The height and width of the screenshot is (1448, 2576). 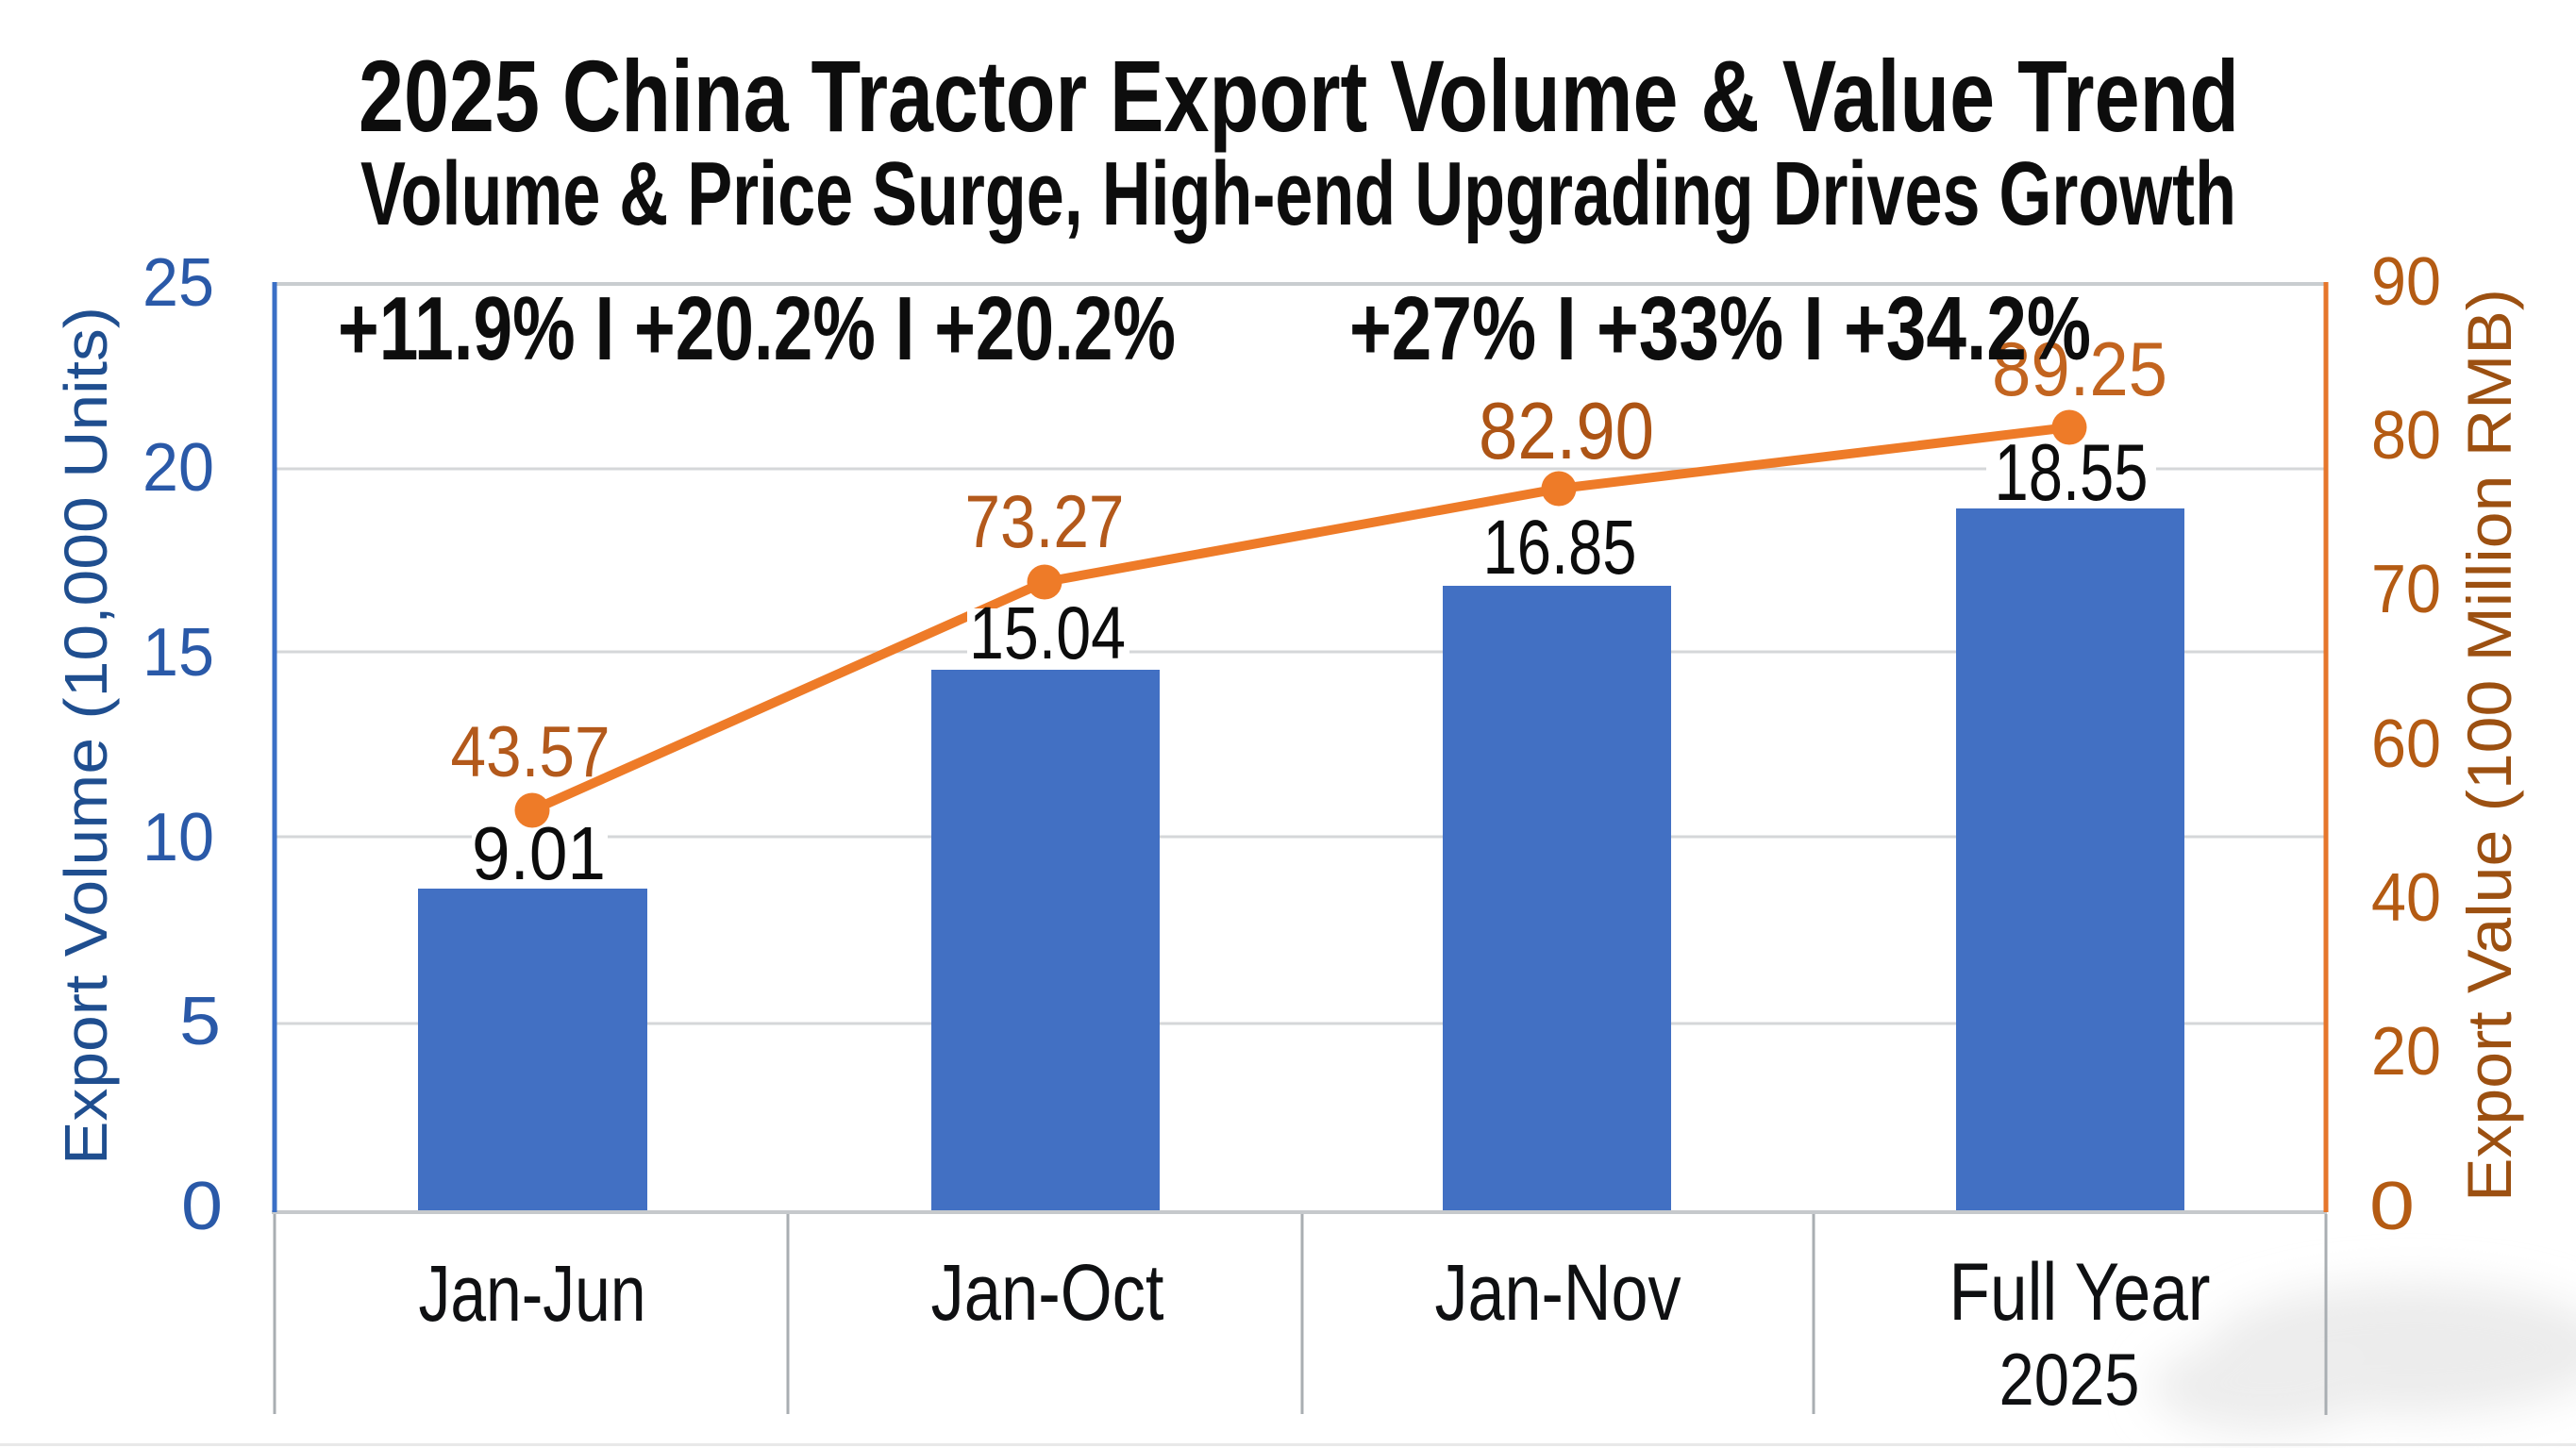 I want to click on svg-text: 2025, so click(x=2069, y=1379).